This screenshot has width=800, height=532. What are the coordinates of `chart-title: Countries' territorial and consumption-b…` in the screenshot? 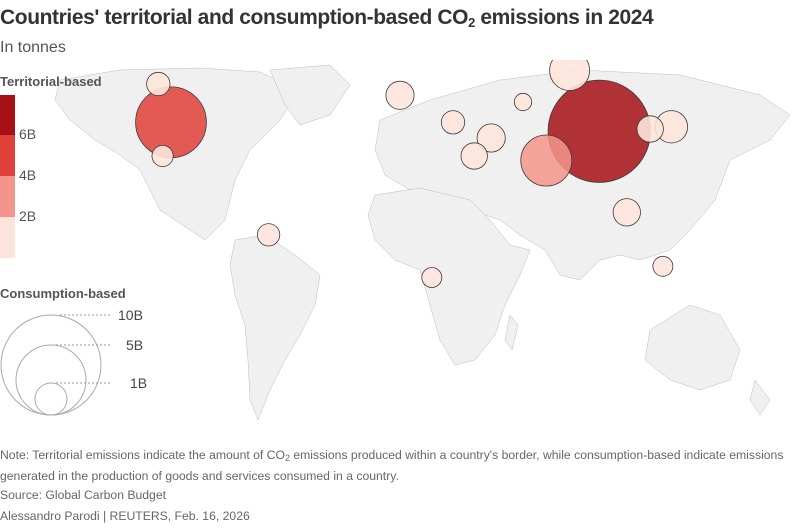 It's located at (327, 18).